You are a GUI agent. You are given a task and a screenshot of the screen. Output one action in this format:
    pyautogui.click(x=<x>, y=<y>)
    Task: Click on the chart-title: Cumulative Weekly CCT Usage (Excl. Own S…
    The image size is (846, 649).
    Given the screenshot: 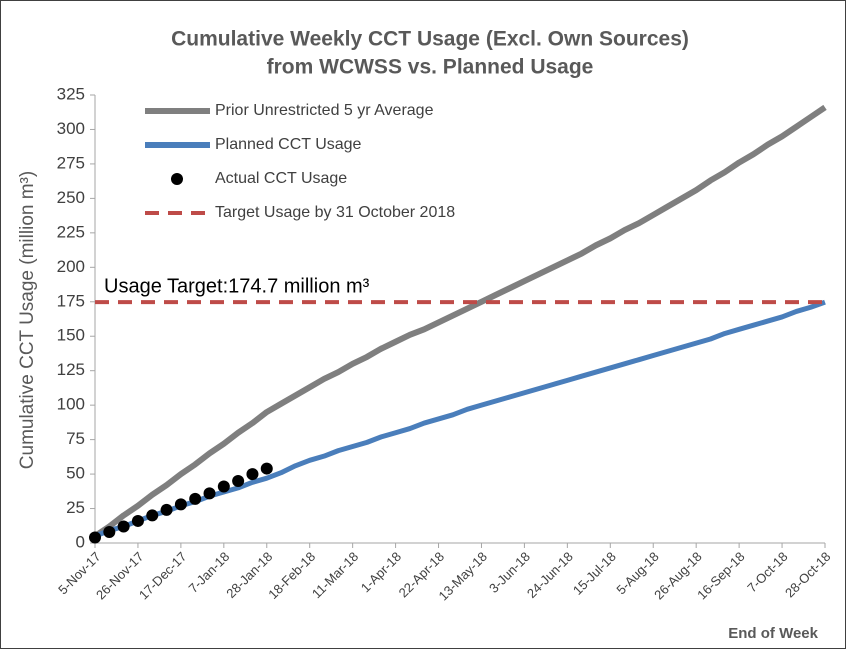 What is the action you would take?
    pyautogui.click(x=430, y=39)
    